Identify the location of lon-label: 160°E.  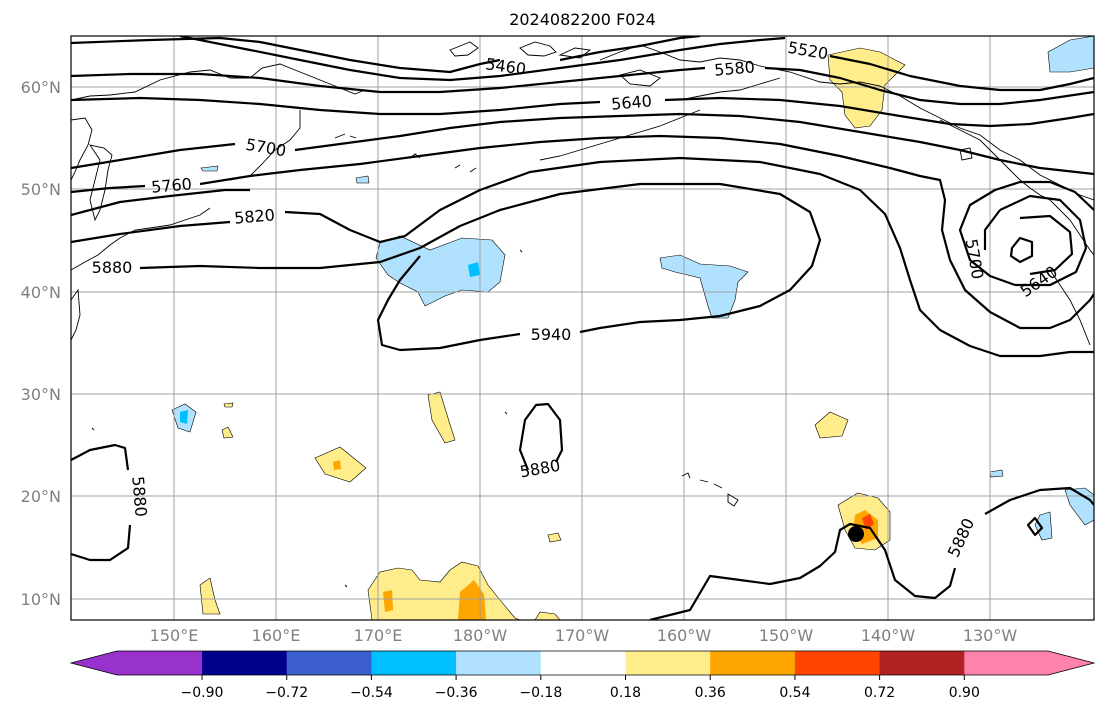
(276, 635).